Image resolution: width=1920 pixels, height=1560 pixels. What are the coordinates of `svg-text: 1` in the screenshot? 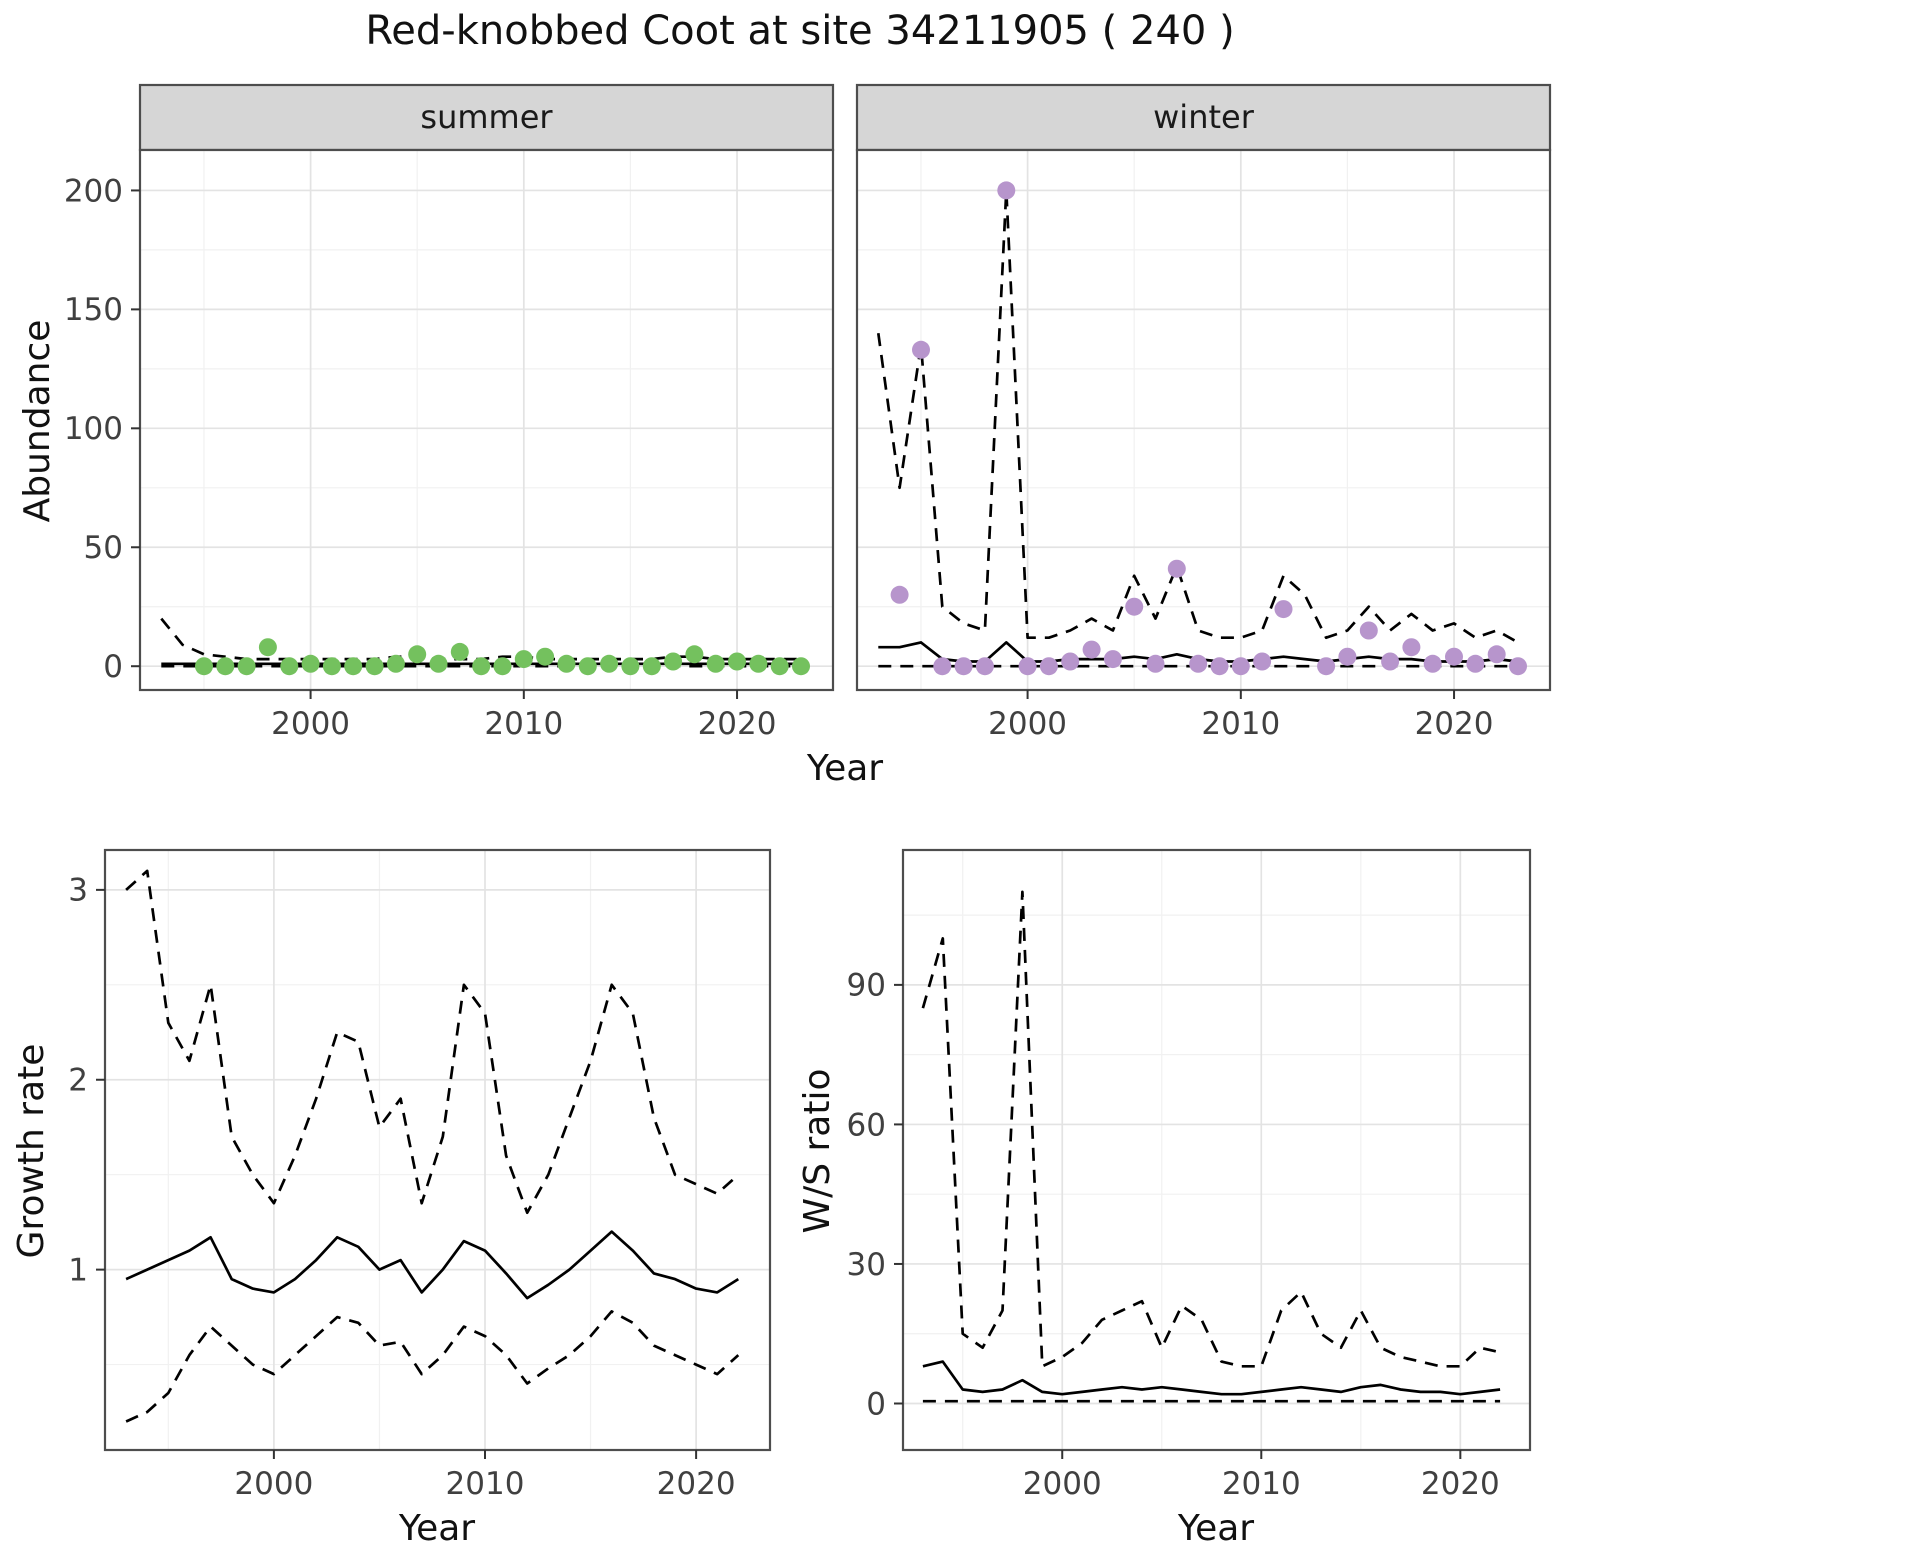 It's located at (78, 1270).